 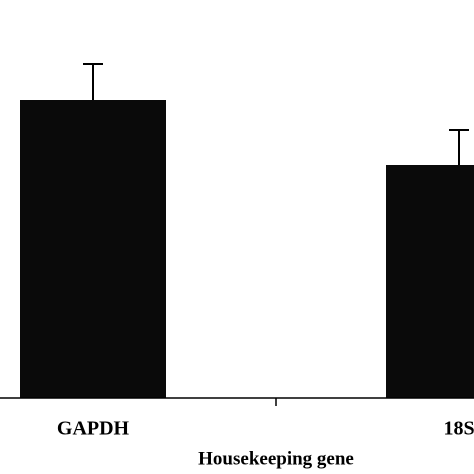 I want to click on x-axis-label: Housekeeping gene, so click(x=276, y=458).